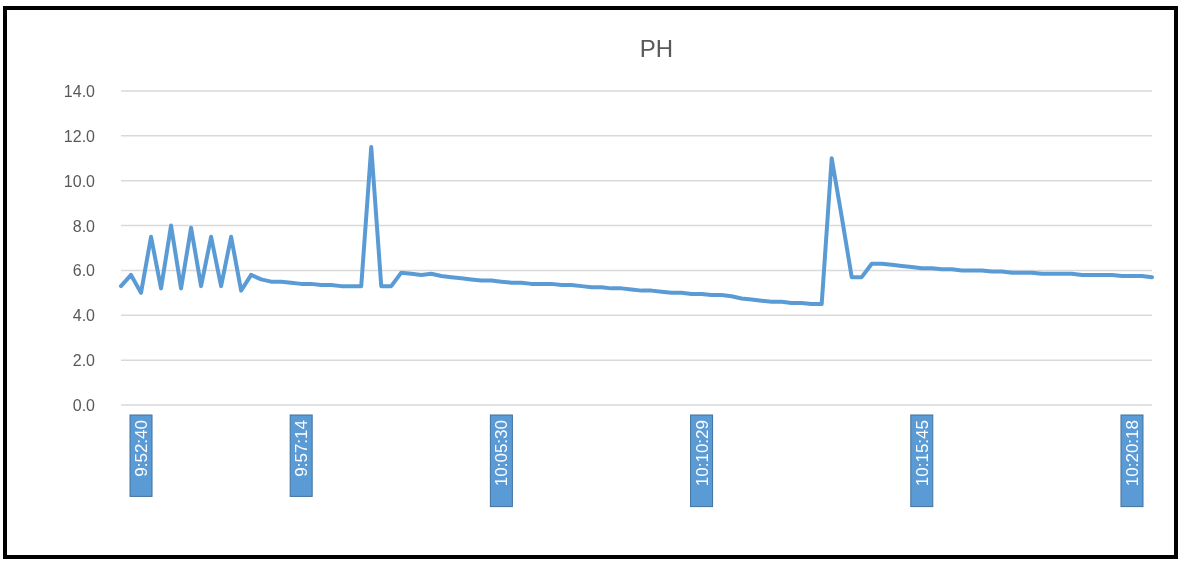  Describe the element at coordinates (656, 48) in the screenshot. I see `chart-title: PH` at that location.